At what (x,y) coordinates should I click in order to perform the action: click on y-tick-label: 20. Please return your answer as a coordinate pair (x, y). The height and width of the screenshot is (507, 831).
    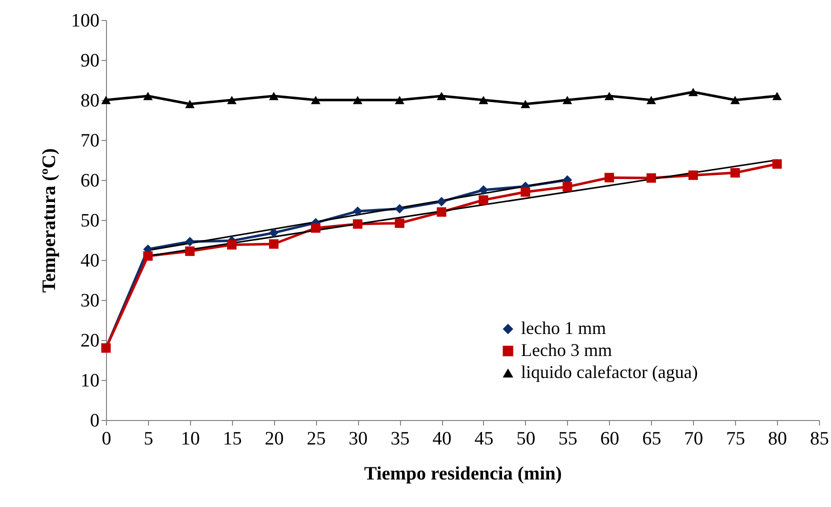
    Looking at the image, I should click on (90, 341).